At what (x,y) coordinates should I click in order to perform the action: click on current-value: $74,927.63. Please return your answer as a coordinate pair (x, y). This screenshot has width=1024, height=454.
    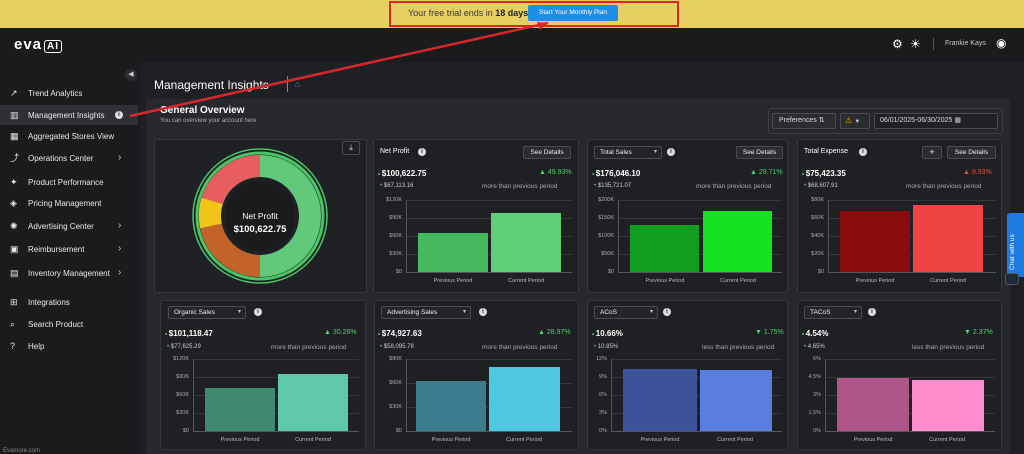
    Looking at the image, I should click on (400, 333).